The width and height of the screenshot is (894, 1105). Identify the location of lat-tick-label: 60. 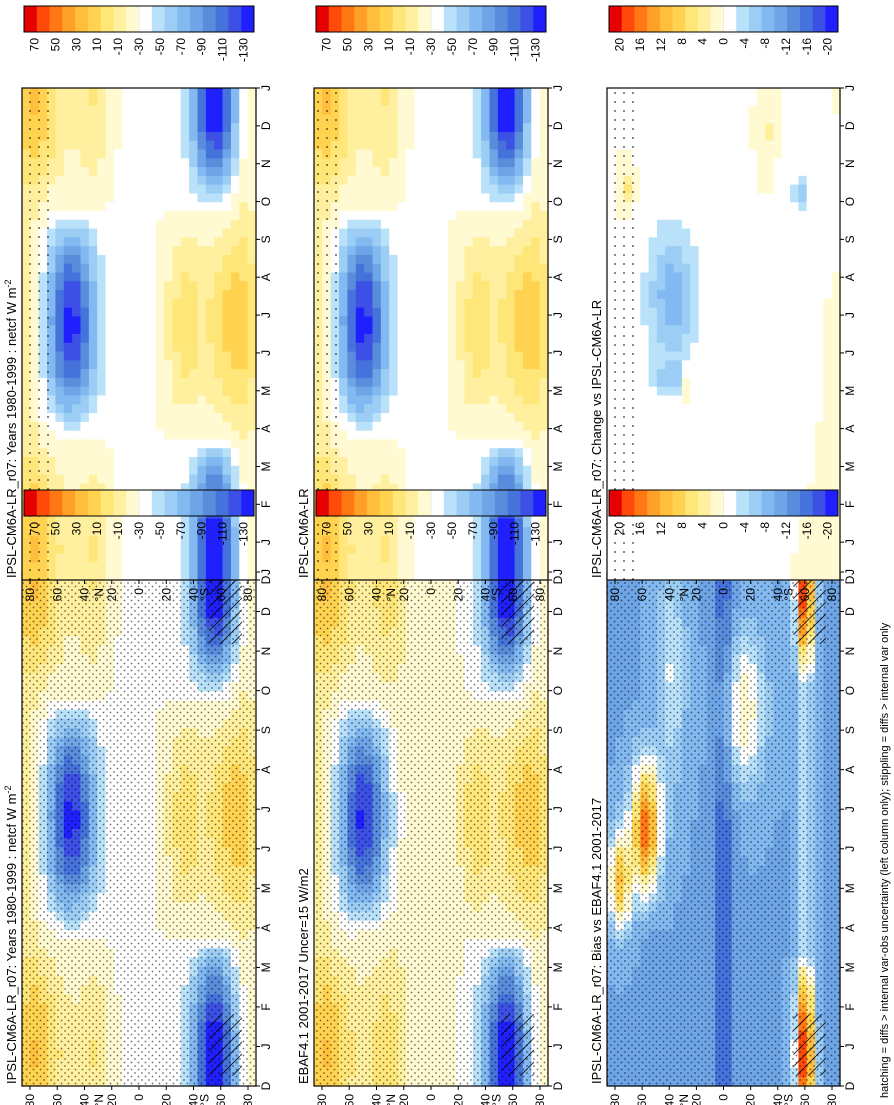
(221, 1099).